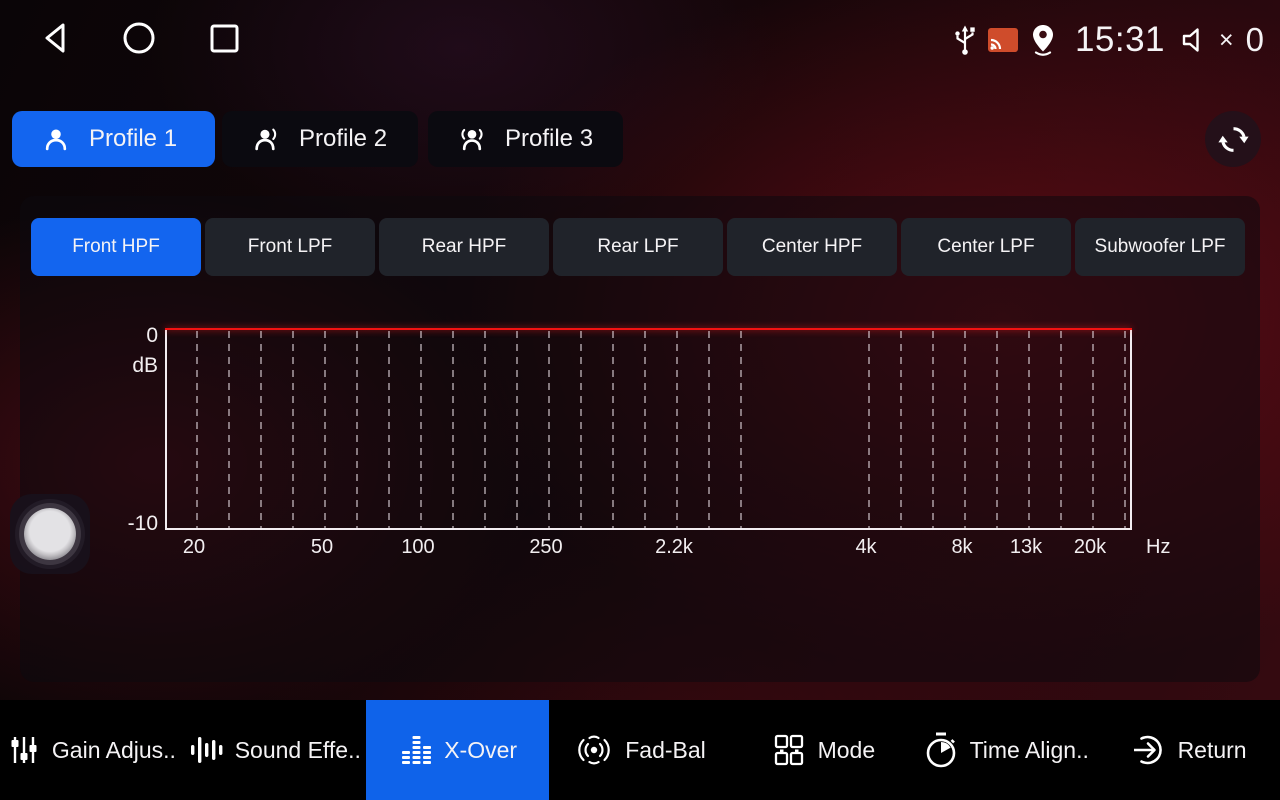 This screenshot has height=800, width=1280. Describe the element at coordinates (1026, 547) in the screenshot. I see `x-axis-tick: 13k` at that location.